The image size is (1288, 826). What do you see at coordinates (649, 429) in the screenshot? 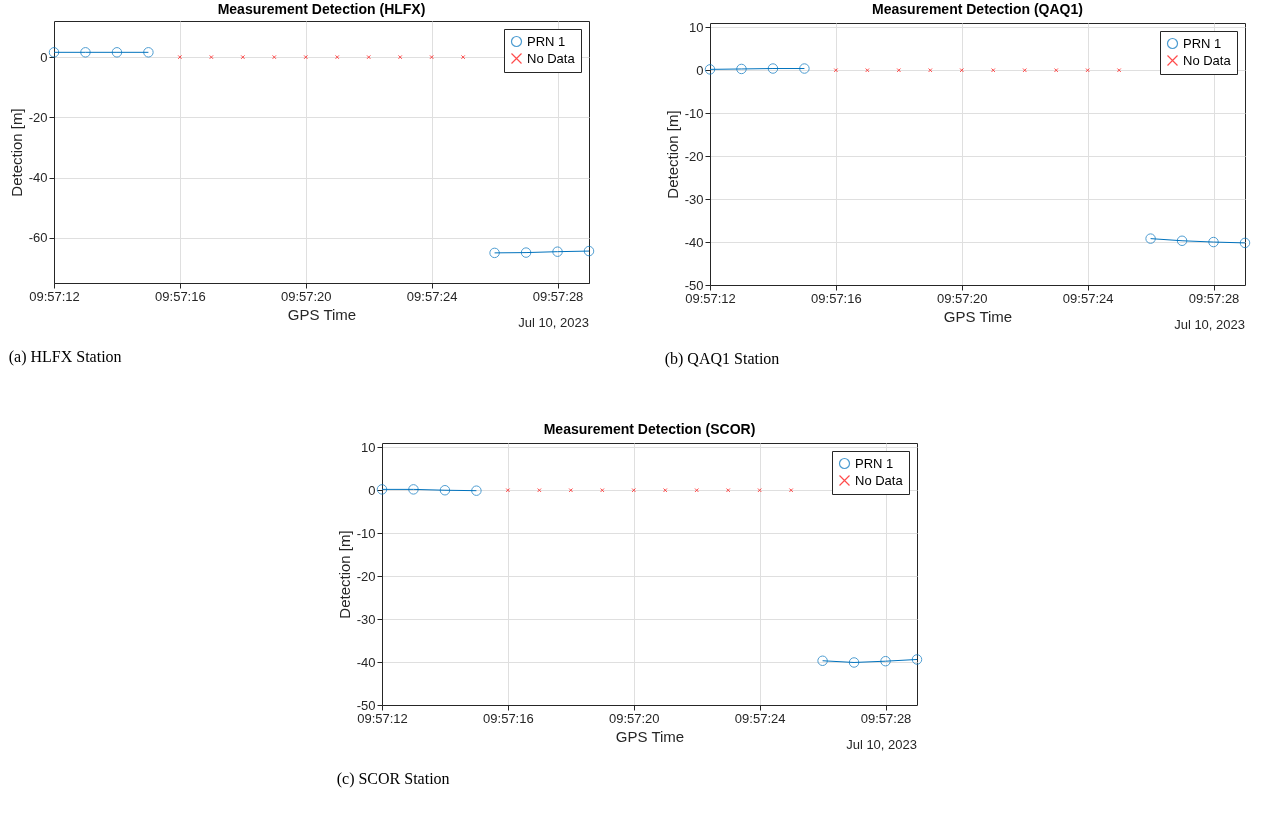
I see `chart-title: Measurement Detection (SCOR)` at bounding box center [649, 429].